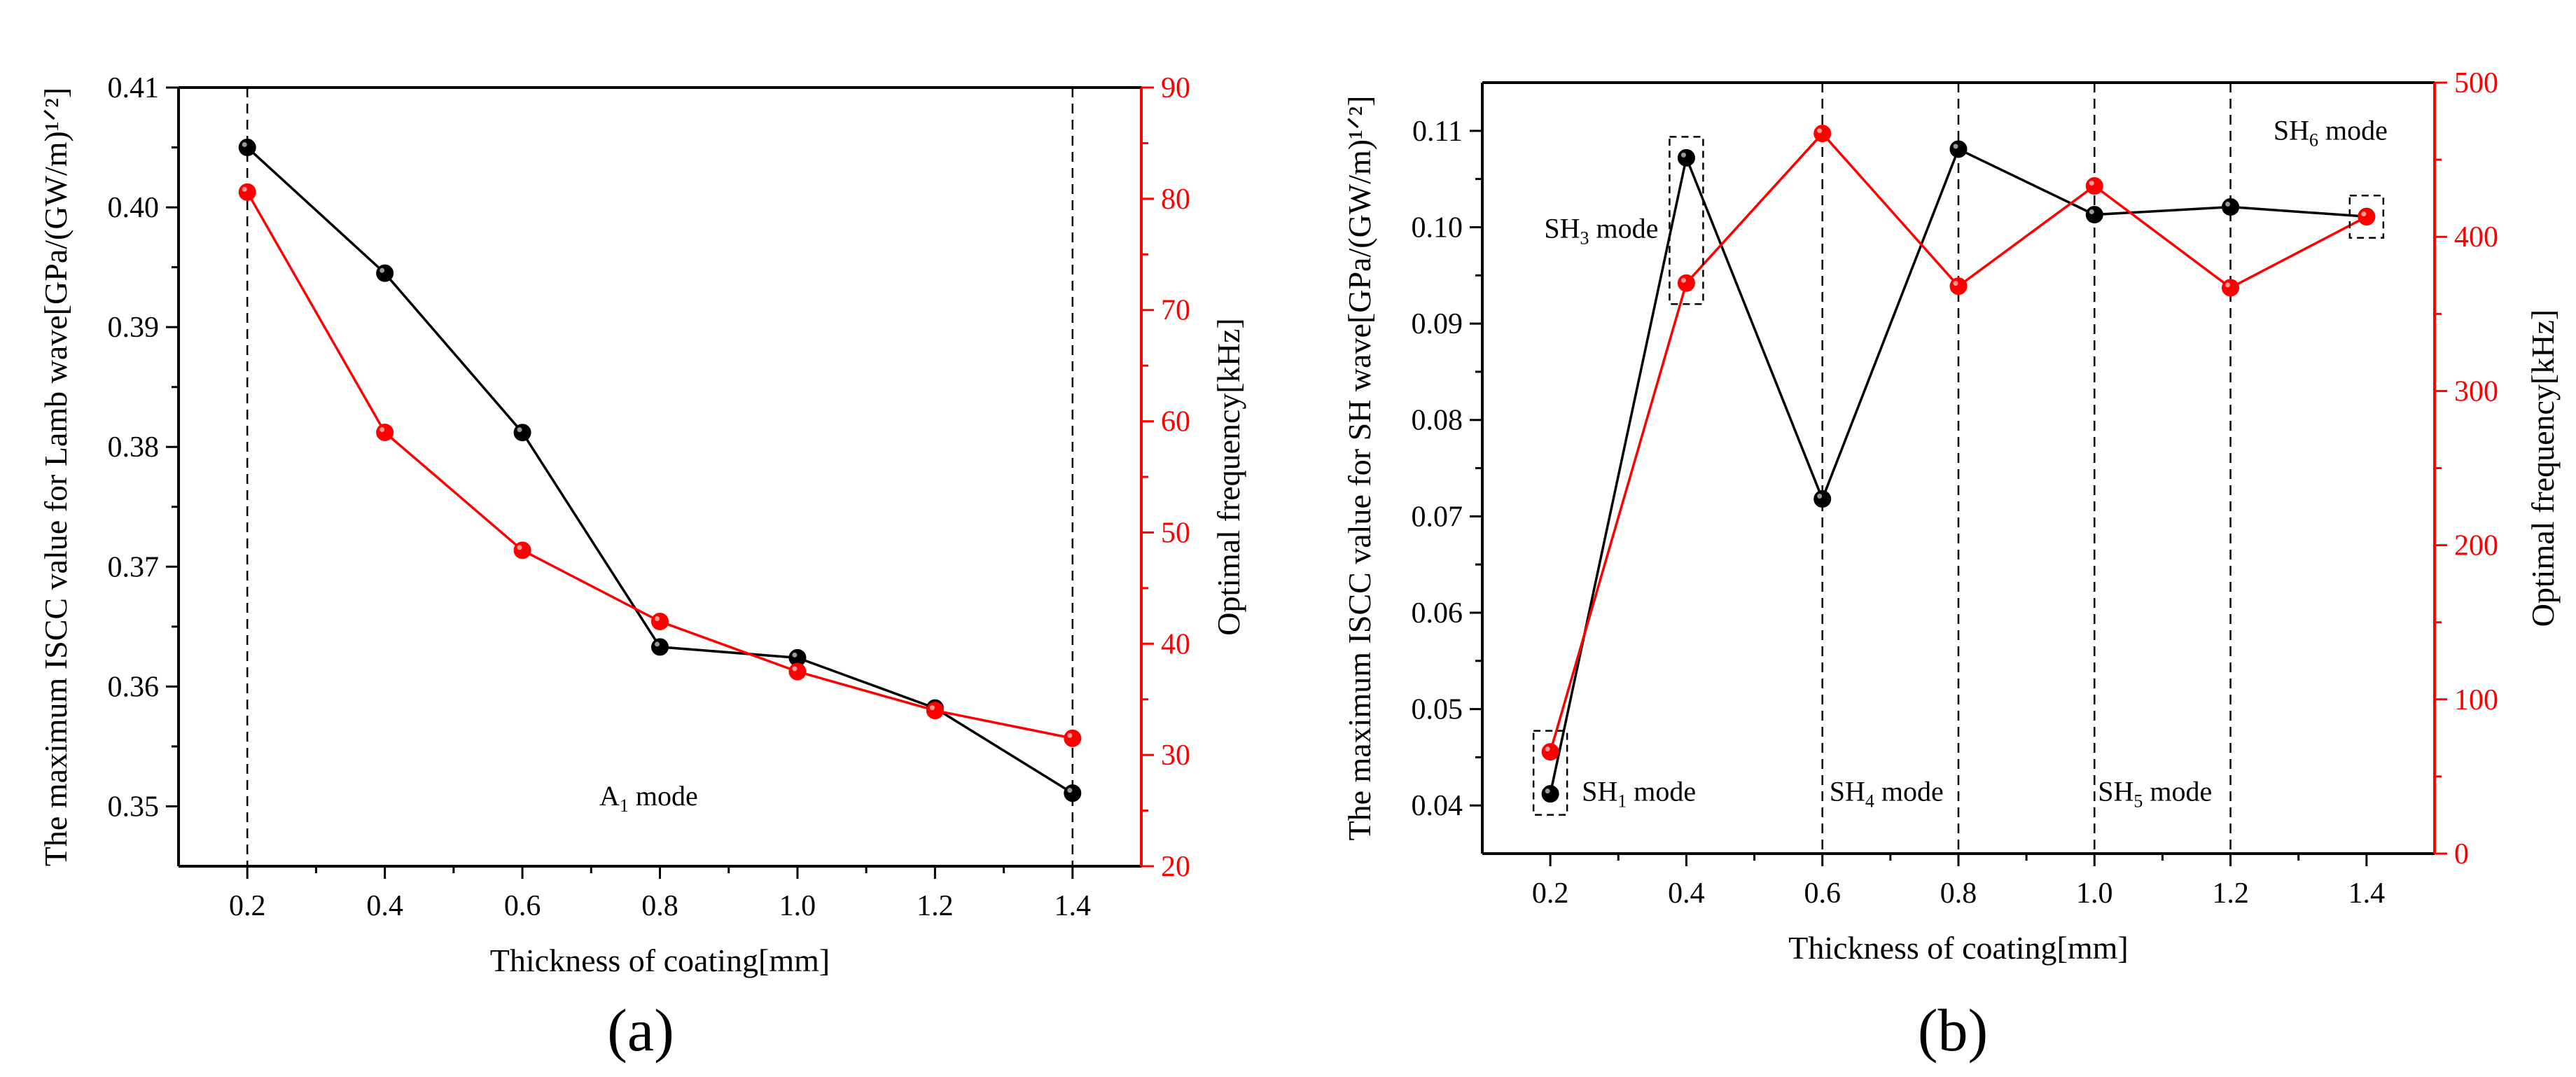  I want to click on y2-axis-title: Optimal frequency[kHz], so click(2543, 469).